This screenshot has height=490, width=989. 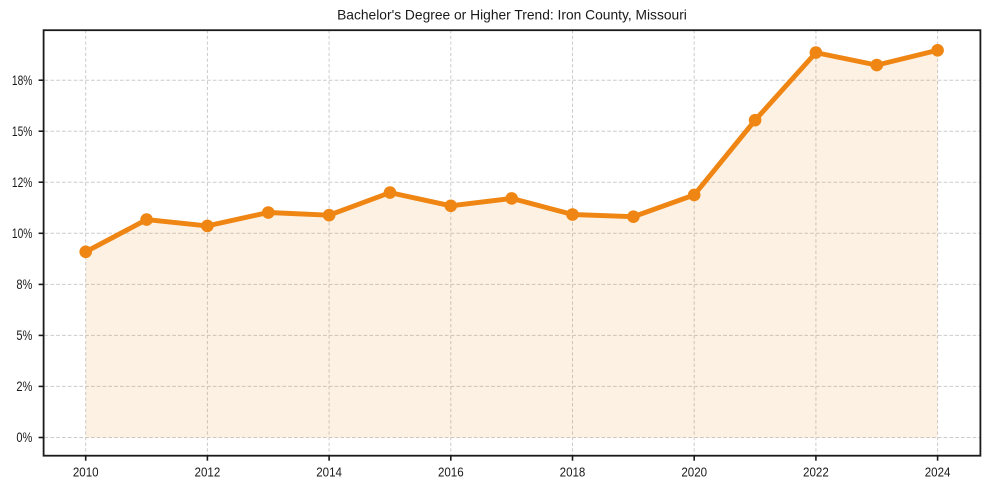 I want to click on svg-text: 10%, so click(x=22, y=233).